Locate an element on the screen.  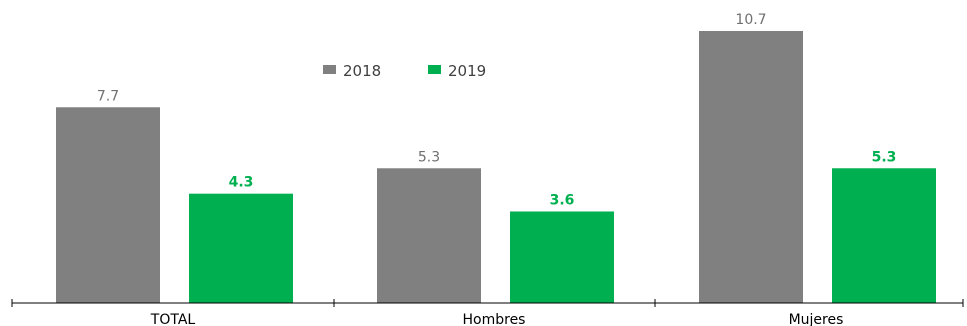
legend-label-2018: 2018 is located at coordinates (362, 71).